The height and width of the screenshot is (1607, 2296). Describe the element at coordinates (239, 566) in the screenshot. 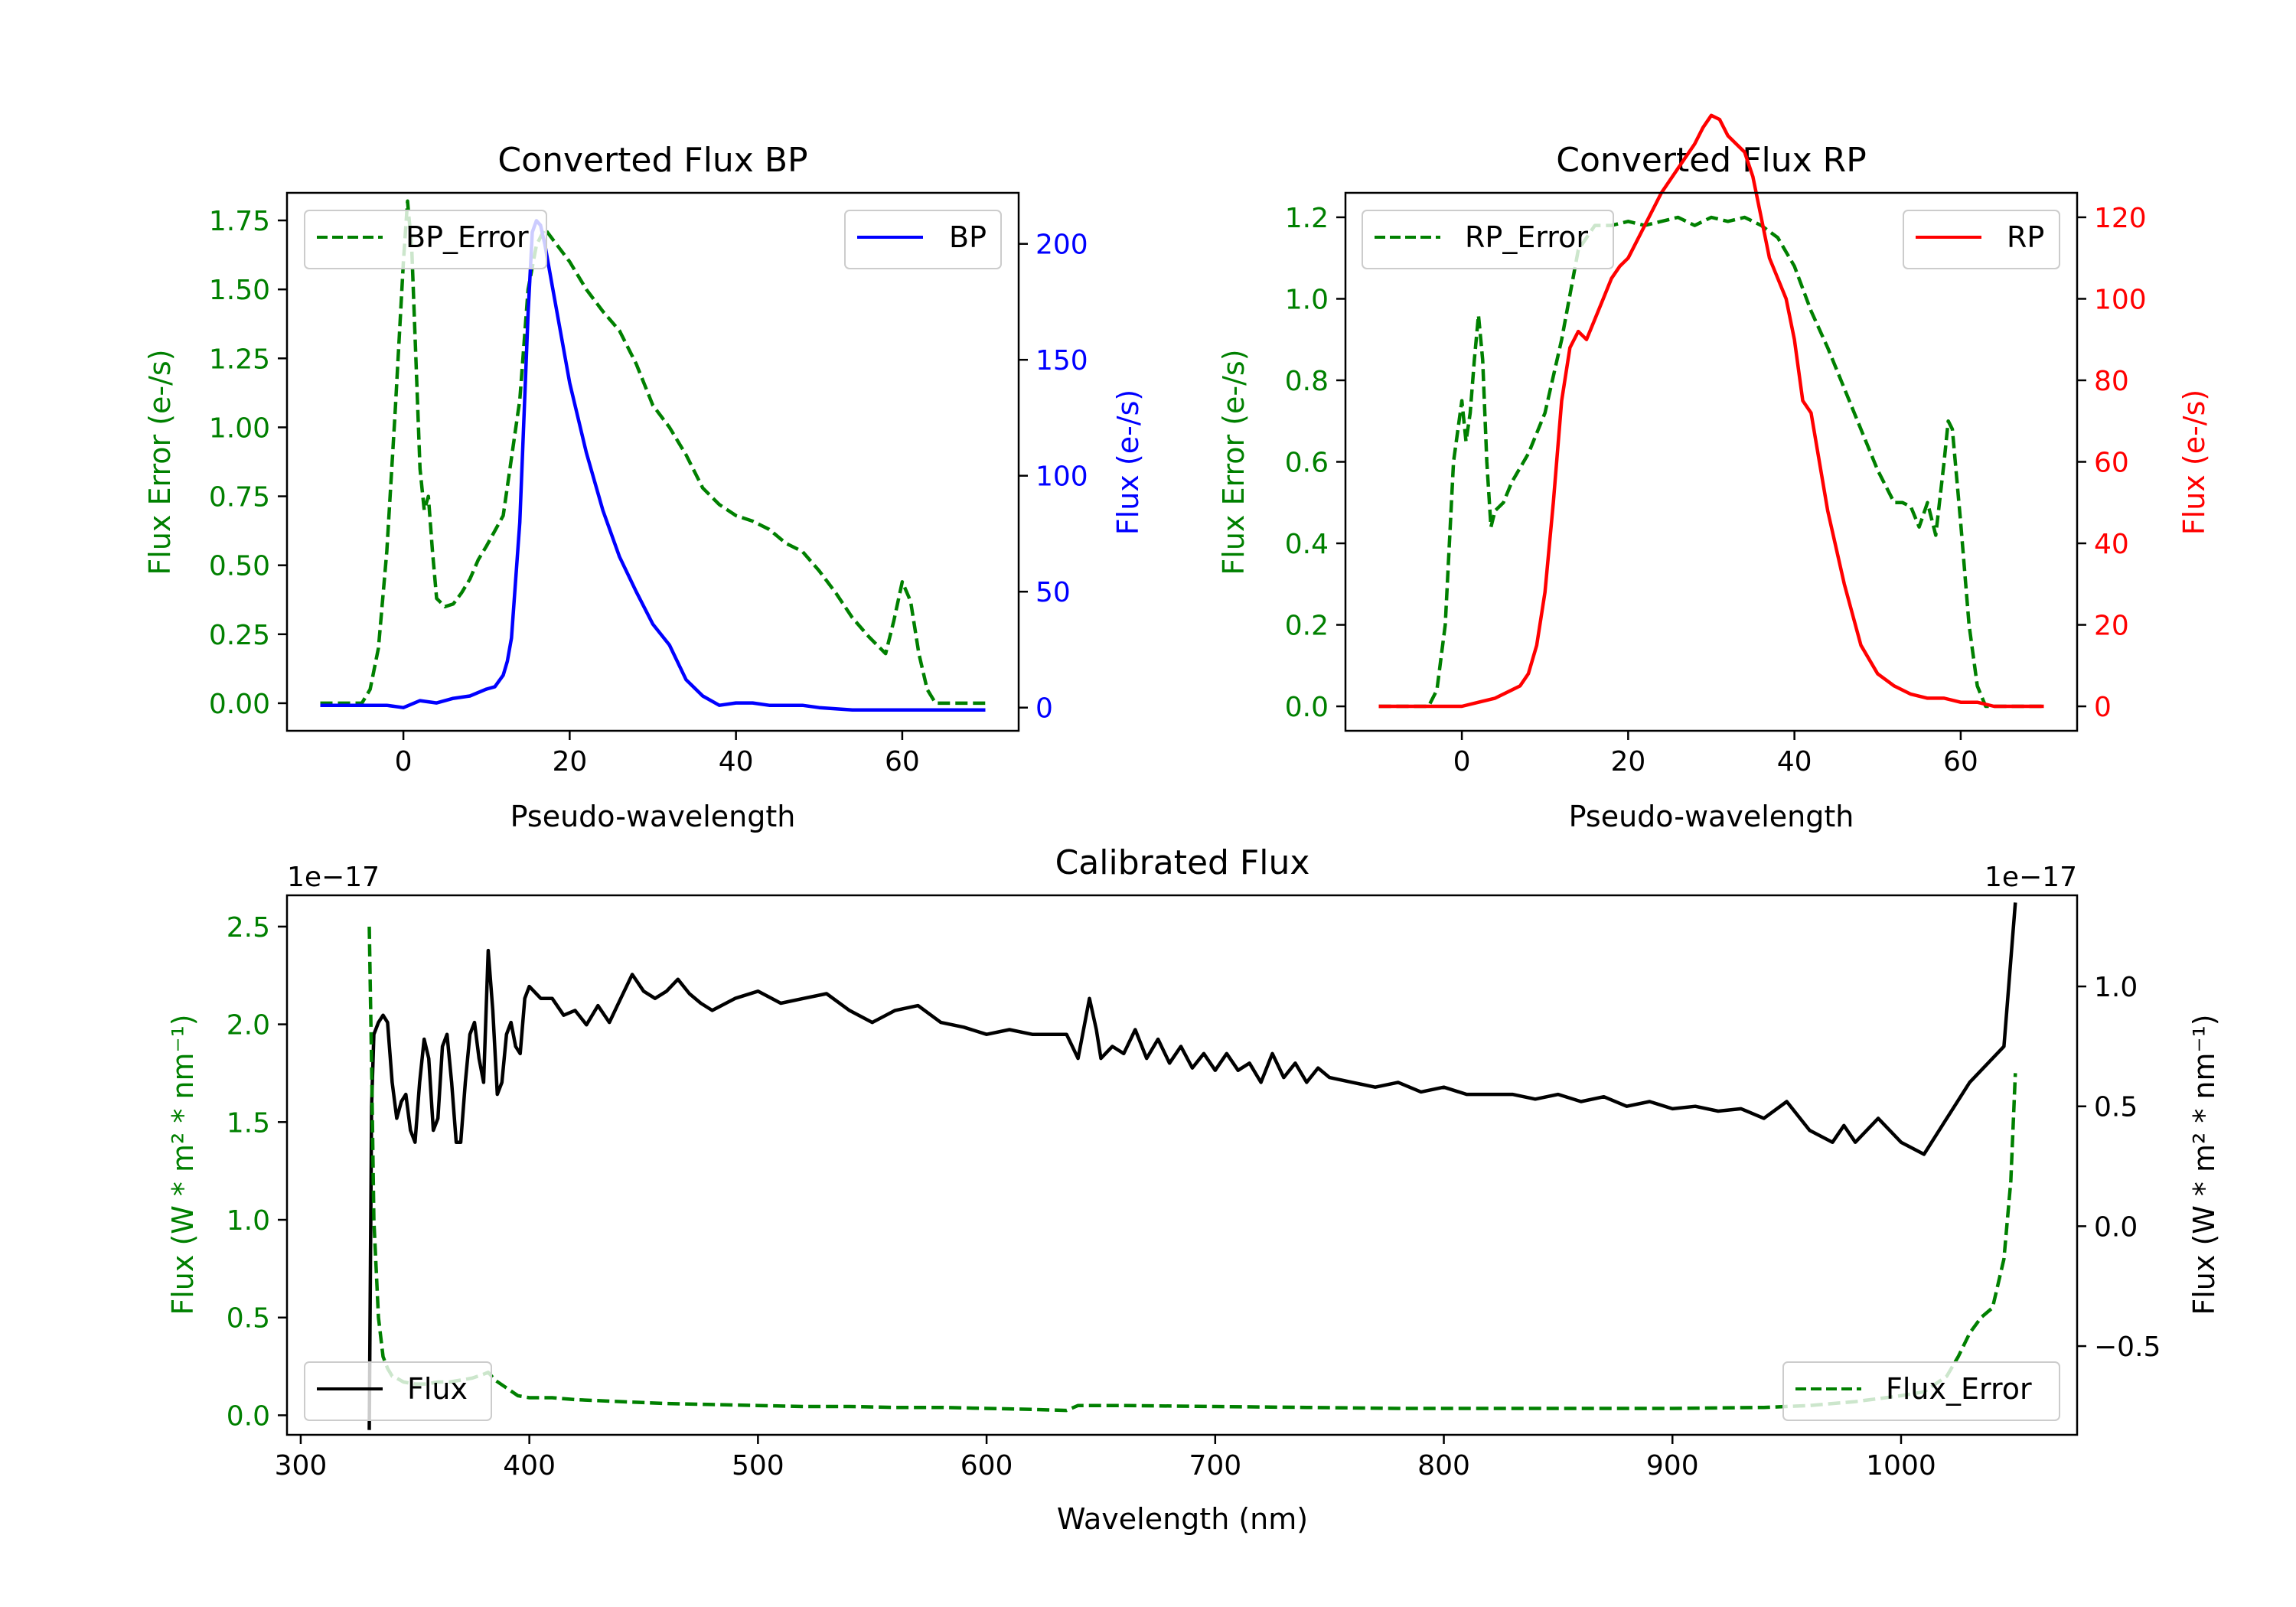

I see `bp-ytick-left-label: 0.50` at that location.